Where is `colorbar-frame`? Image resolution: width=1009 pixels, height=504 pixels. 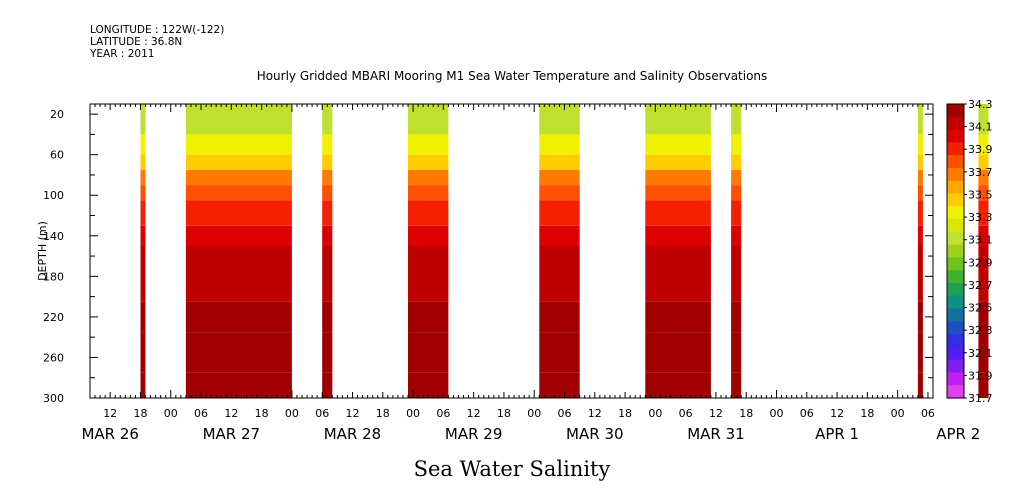
colorbar-frame is located at coordinates (955, 251).